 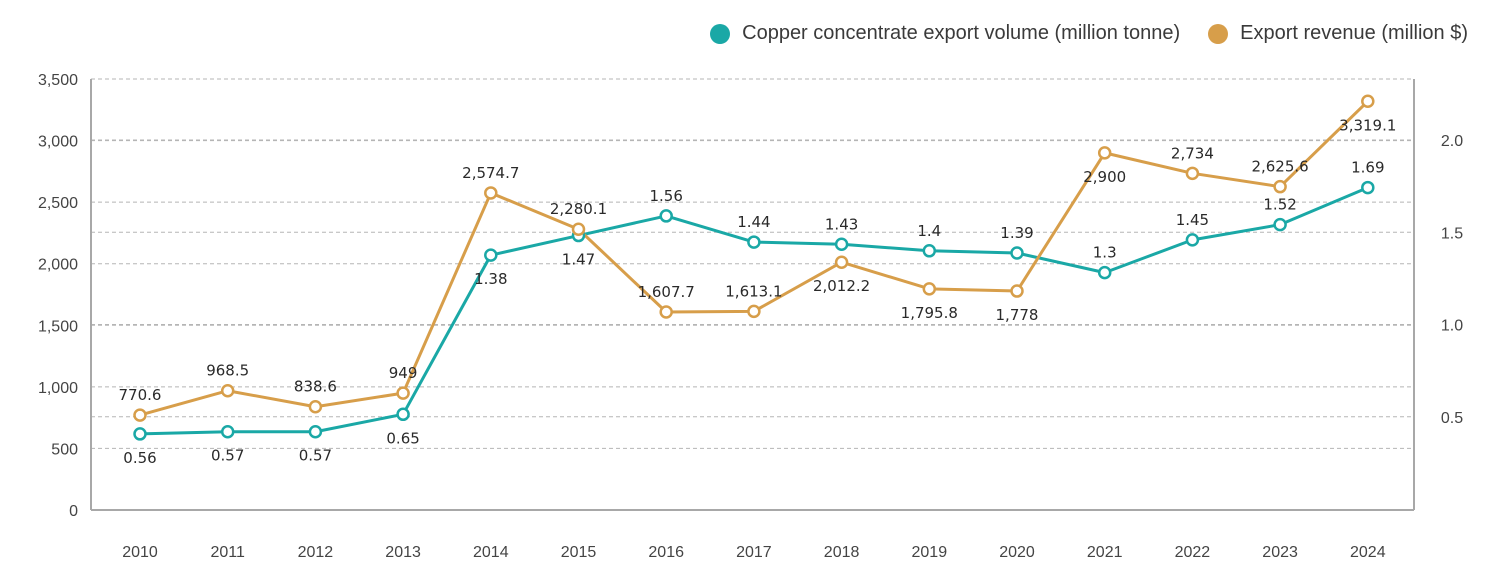 I want to click on right-y-axis: 0.5 1.0 1.5 2.0, so click(x=1452, y=280).